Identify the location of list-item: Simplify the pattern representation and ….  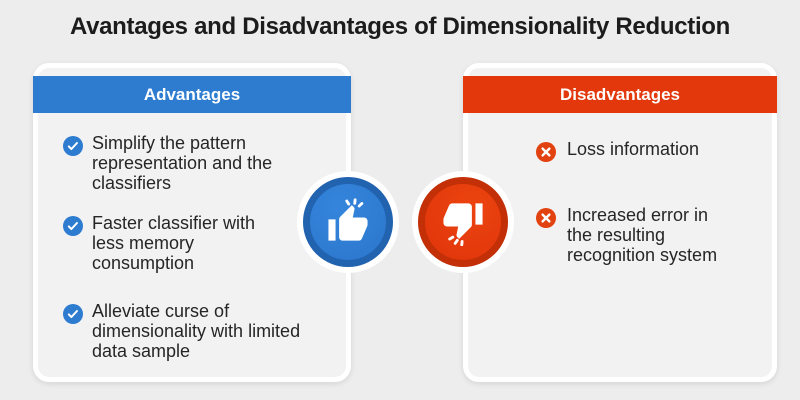
(167, 163).